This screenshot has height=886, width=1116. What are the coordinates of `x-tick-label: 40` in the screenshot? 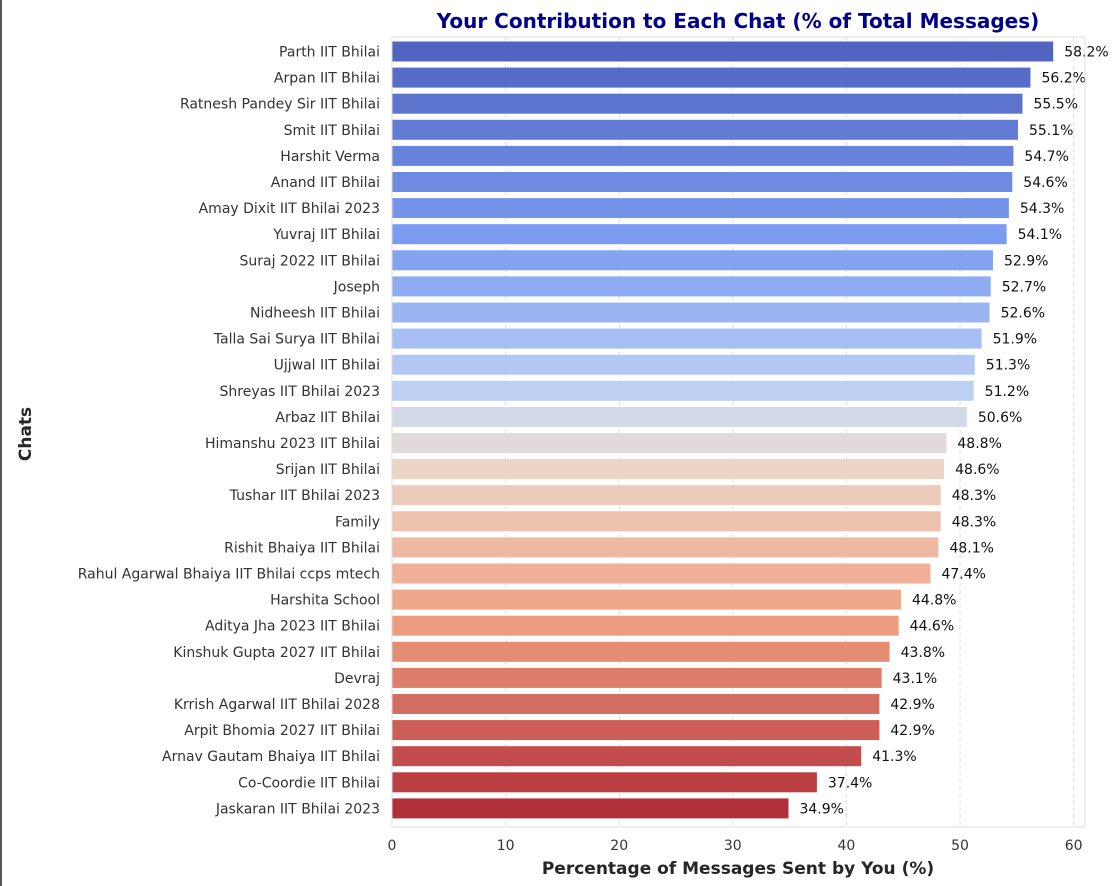 It's located at (847, 846).